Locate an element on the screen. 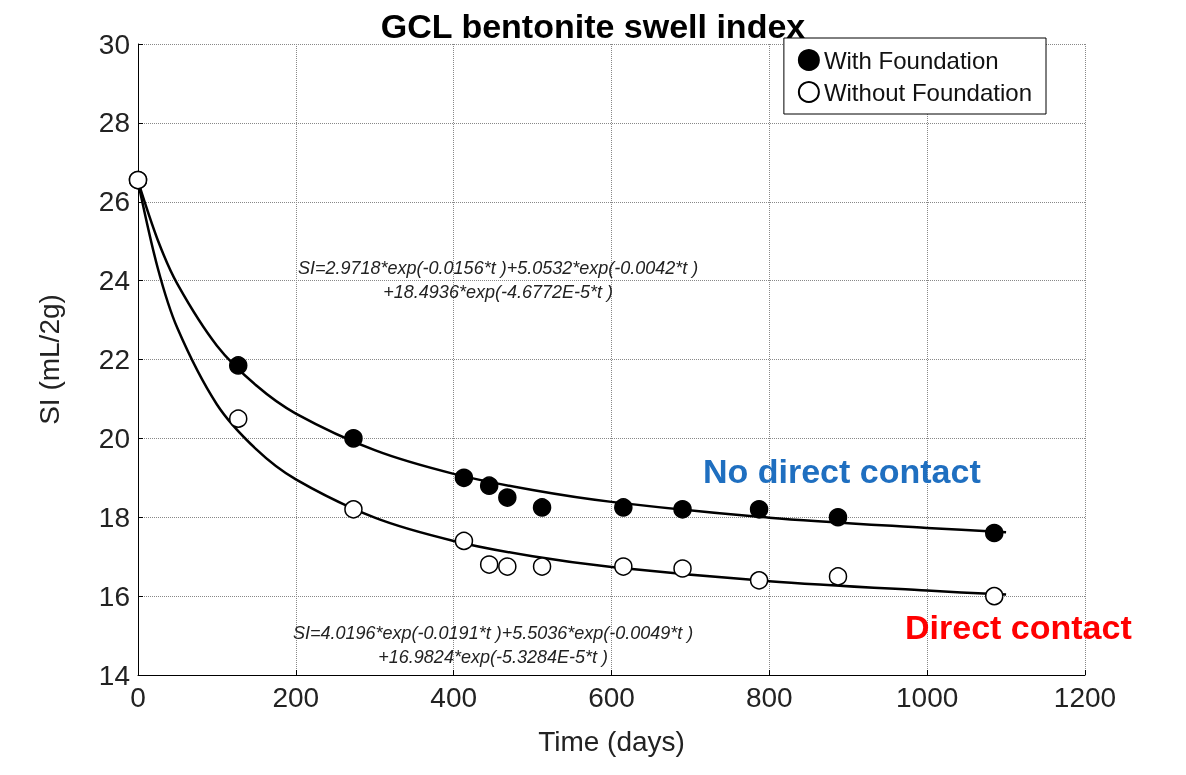 Image resolution: width=1186 pixels, height=775 pixels. y-tick-label: 20 is located at coordinates (114, 438).